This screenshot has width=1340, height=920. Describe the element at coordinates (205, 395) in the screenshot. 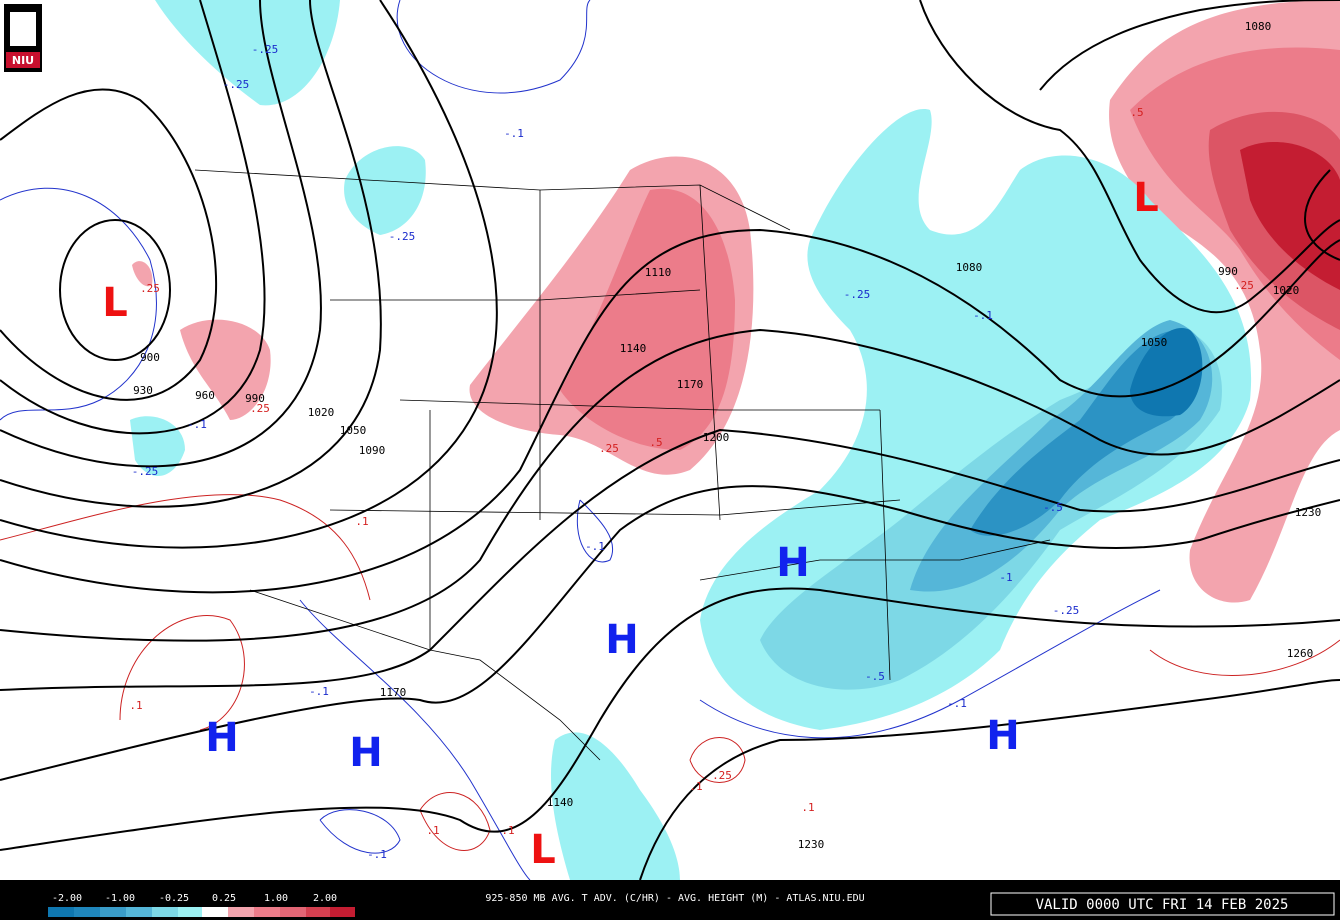

I see `height-label: 960` at that location.